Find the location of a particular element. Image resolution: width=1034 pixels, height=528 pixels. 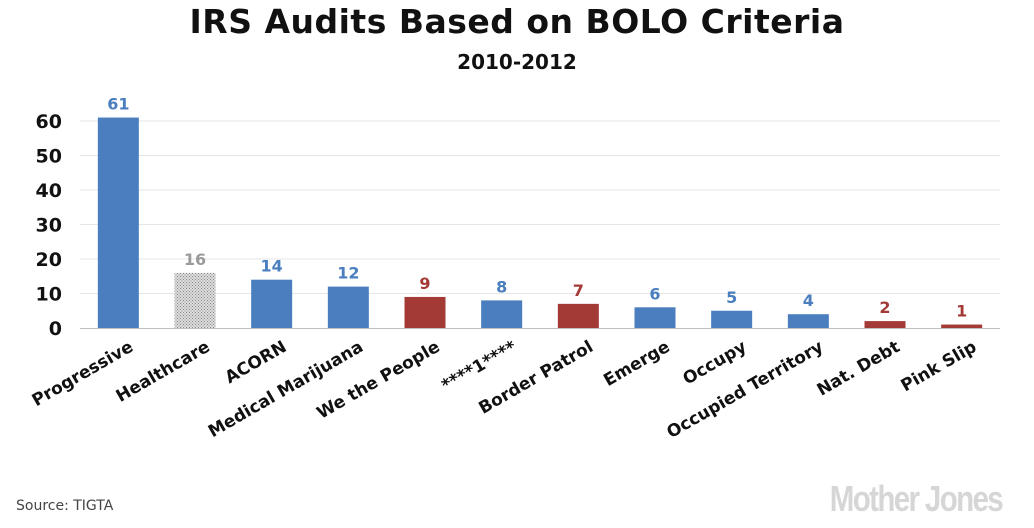

data-label-7: 6 is located at coordinates (654, 293).